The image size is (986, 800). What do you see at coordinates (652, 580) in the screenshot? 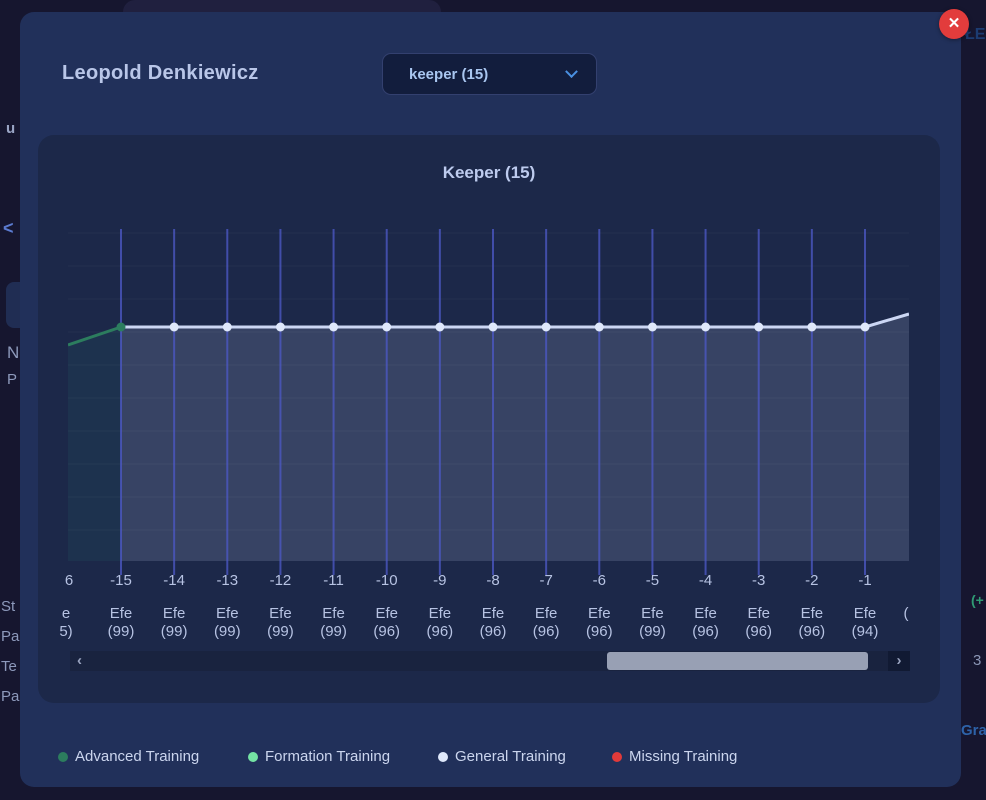
I see `x-tick-label: -5` at bounding box center [652, 580].